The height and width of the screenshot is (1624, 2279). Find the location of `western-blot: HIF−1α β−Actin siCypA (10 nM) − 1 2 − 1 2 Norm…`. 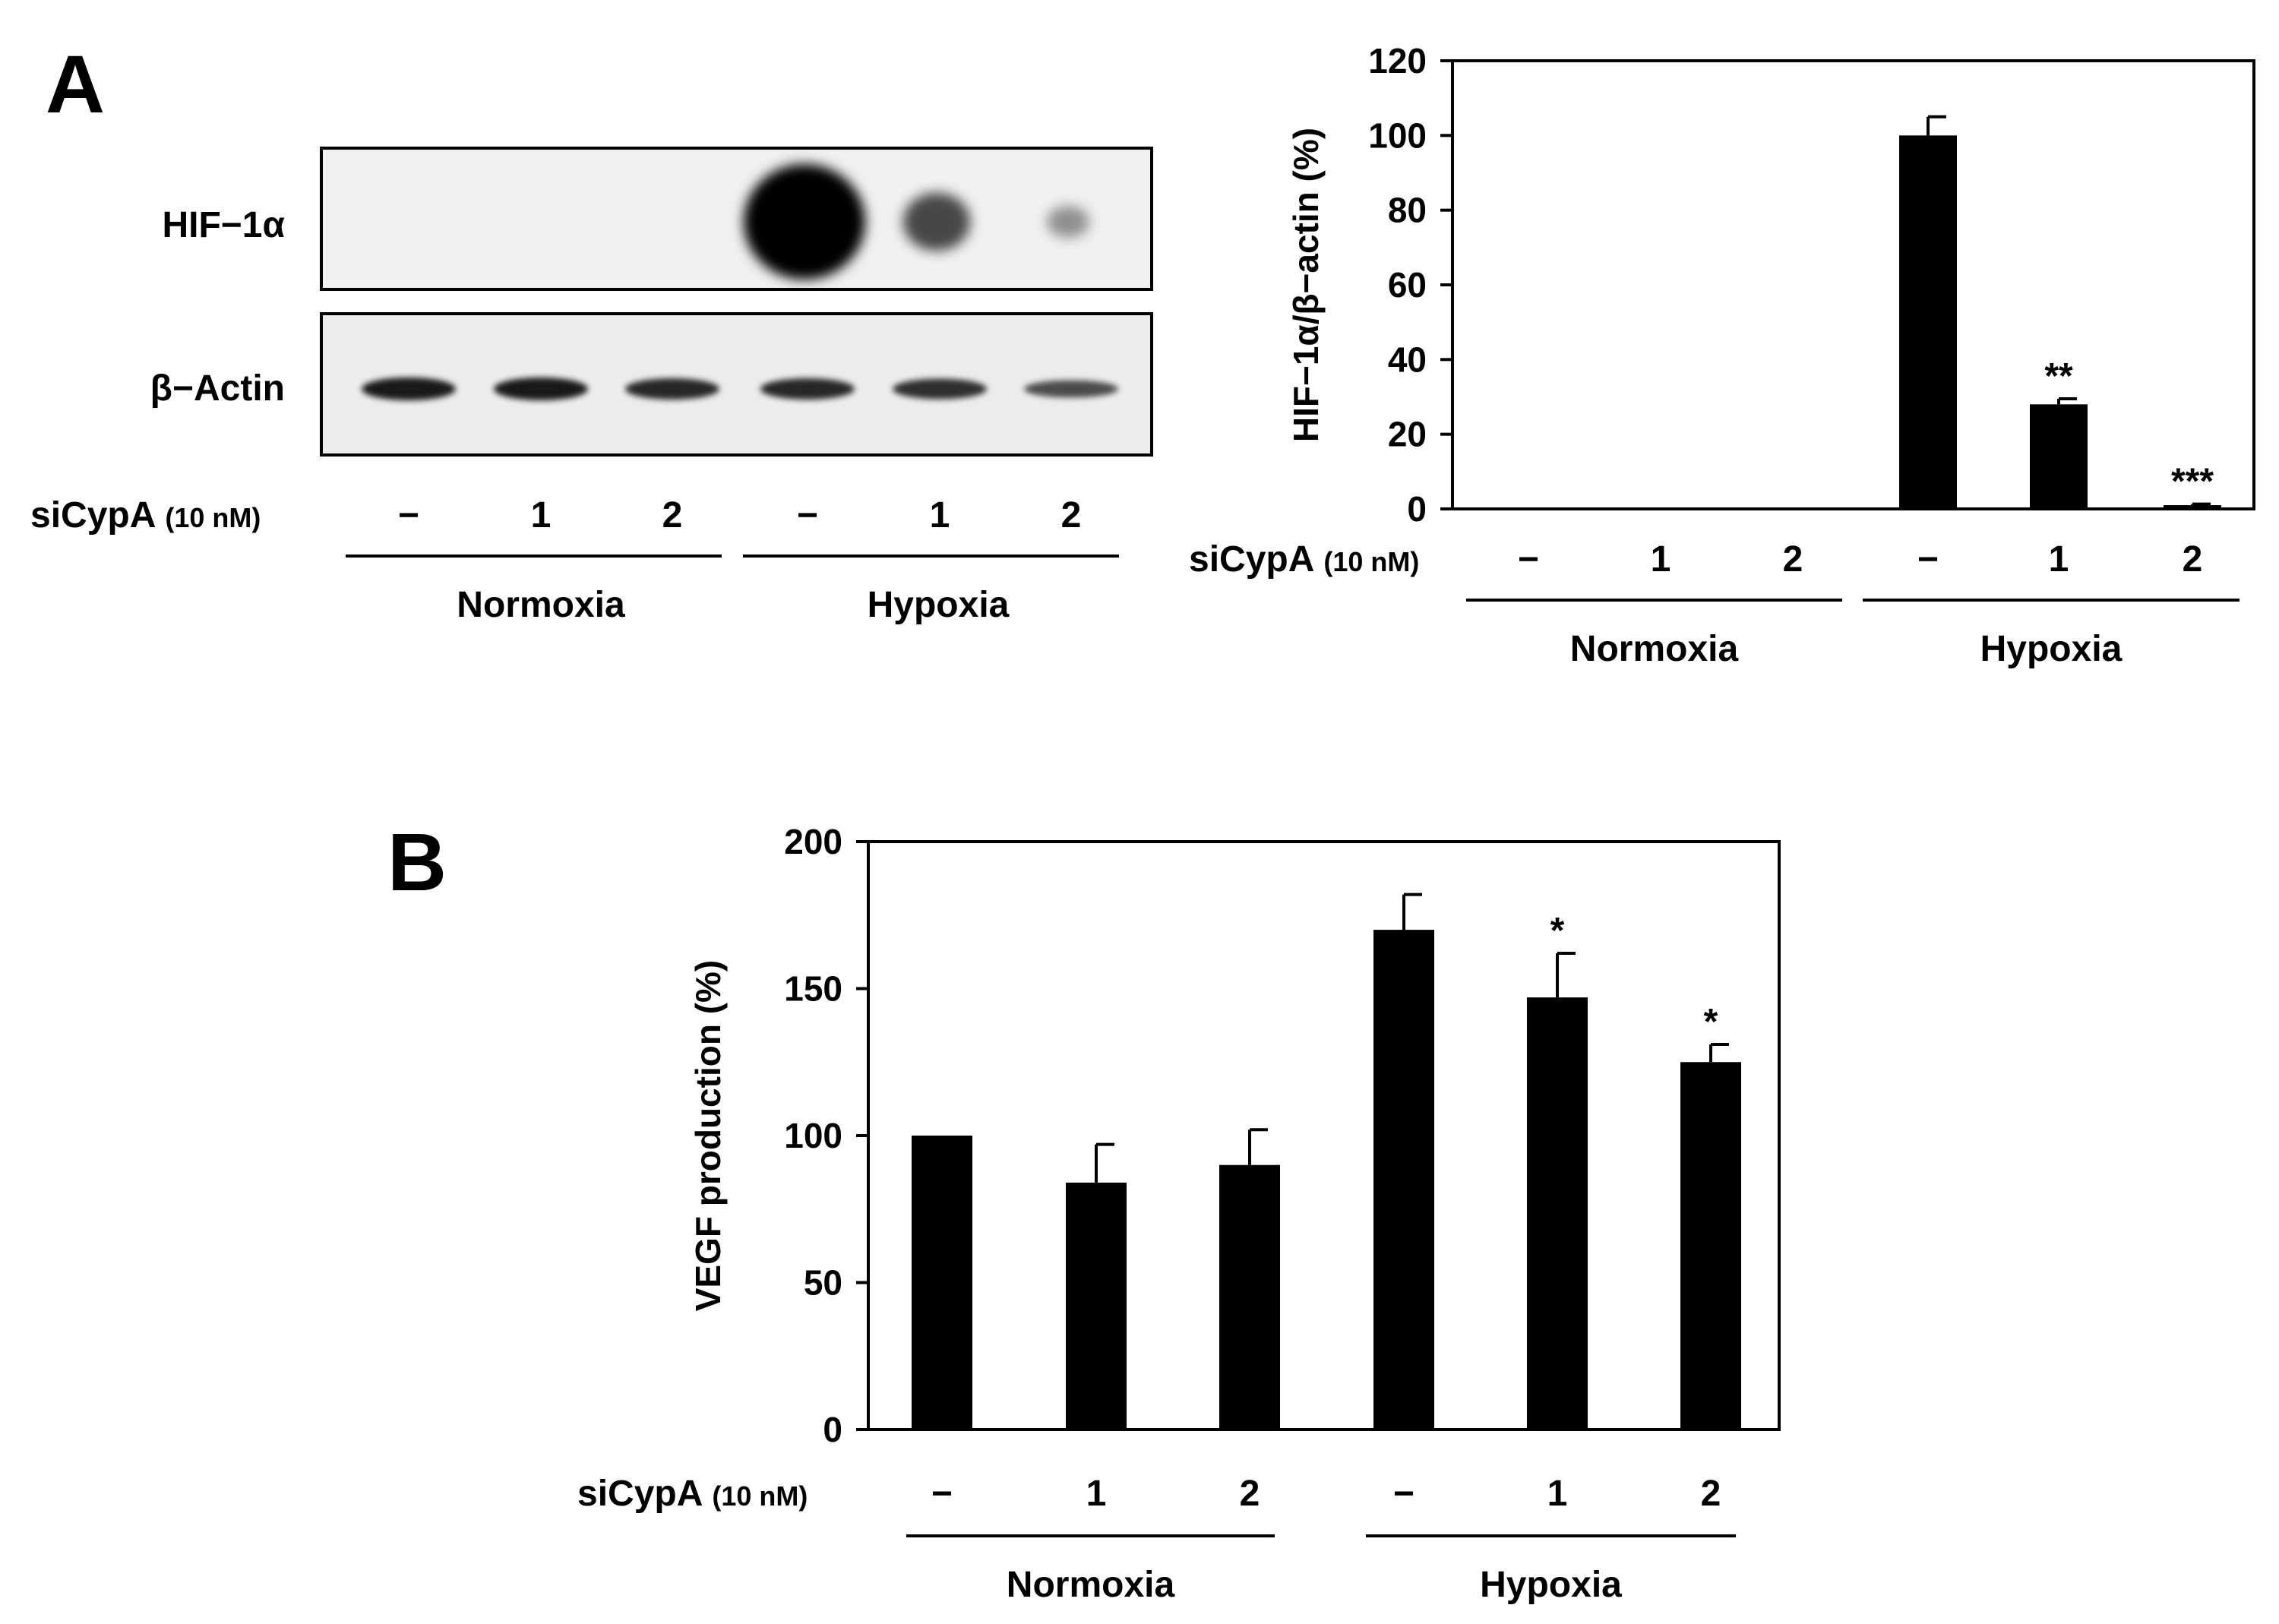

western-blot: HIF−1α β−Actin siCypA (10 nM) − 1 2 − 1 2 Norm… is located at coordinates (591, 386).